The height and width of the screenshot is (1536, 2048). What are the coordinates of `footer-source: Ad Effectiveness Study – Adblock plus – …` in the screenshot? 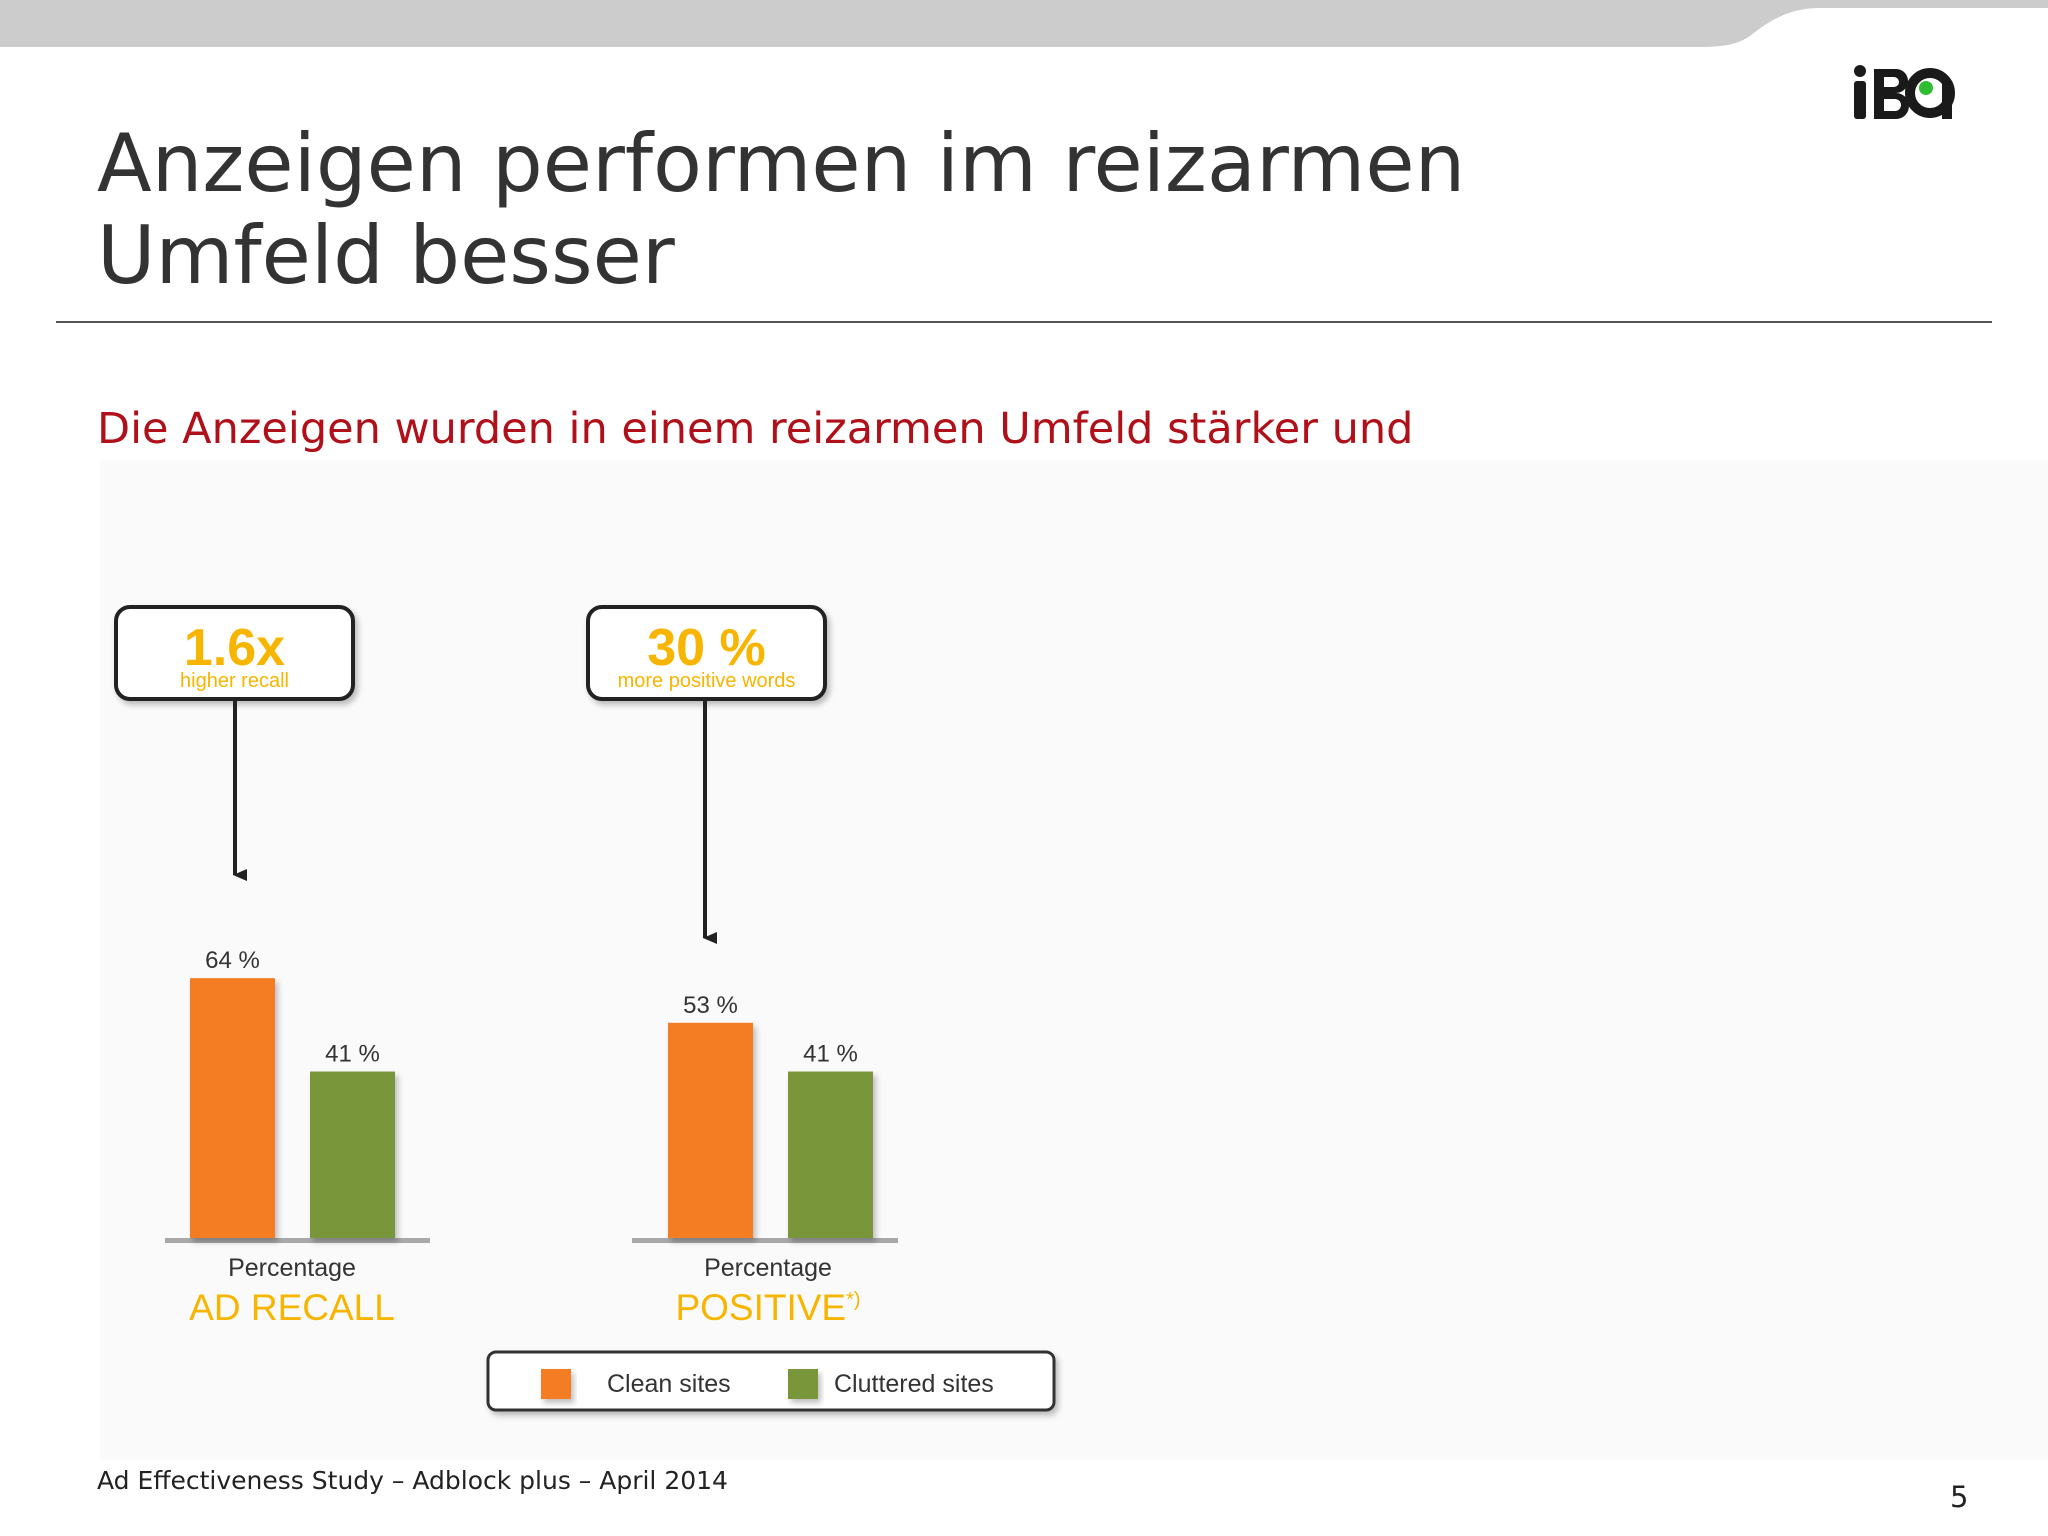 It's located at (412, 1480).